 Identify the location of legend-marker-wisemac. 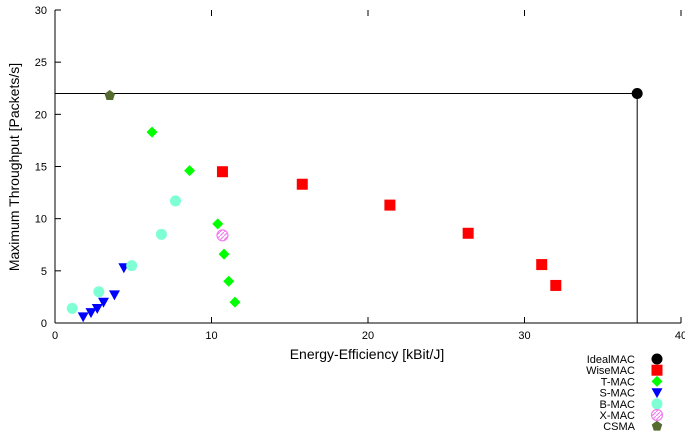
(657, 370).